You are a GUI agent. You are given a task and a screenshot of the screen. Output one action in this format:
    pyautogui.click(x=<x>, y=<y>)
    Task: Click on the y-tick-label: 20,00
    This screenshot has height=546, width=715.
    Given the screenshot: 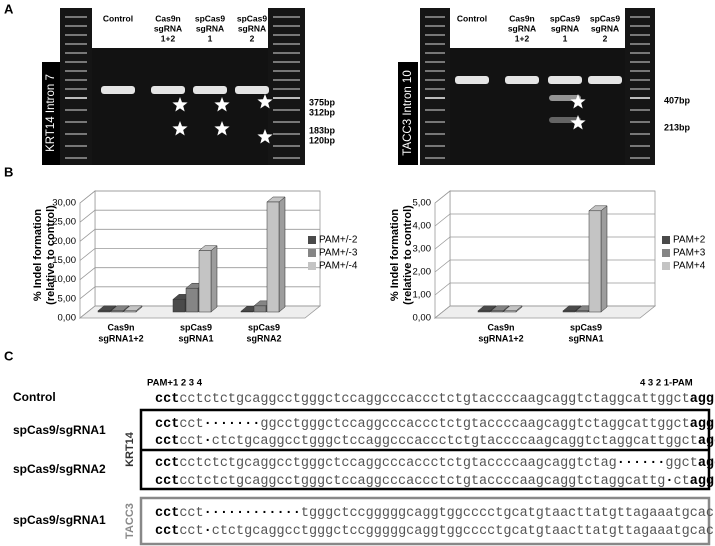 What is the action you would take?
    pyautogui.click(x=64, y=241)
    